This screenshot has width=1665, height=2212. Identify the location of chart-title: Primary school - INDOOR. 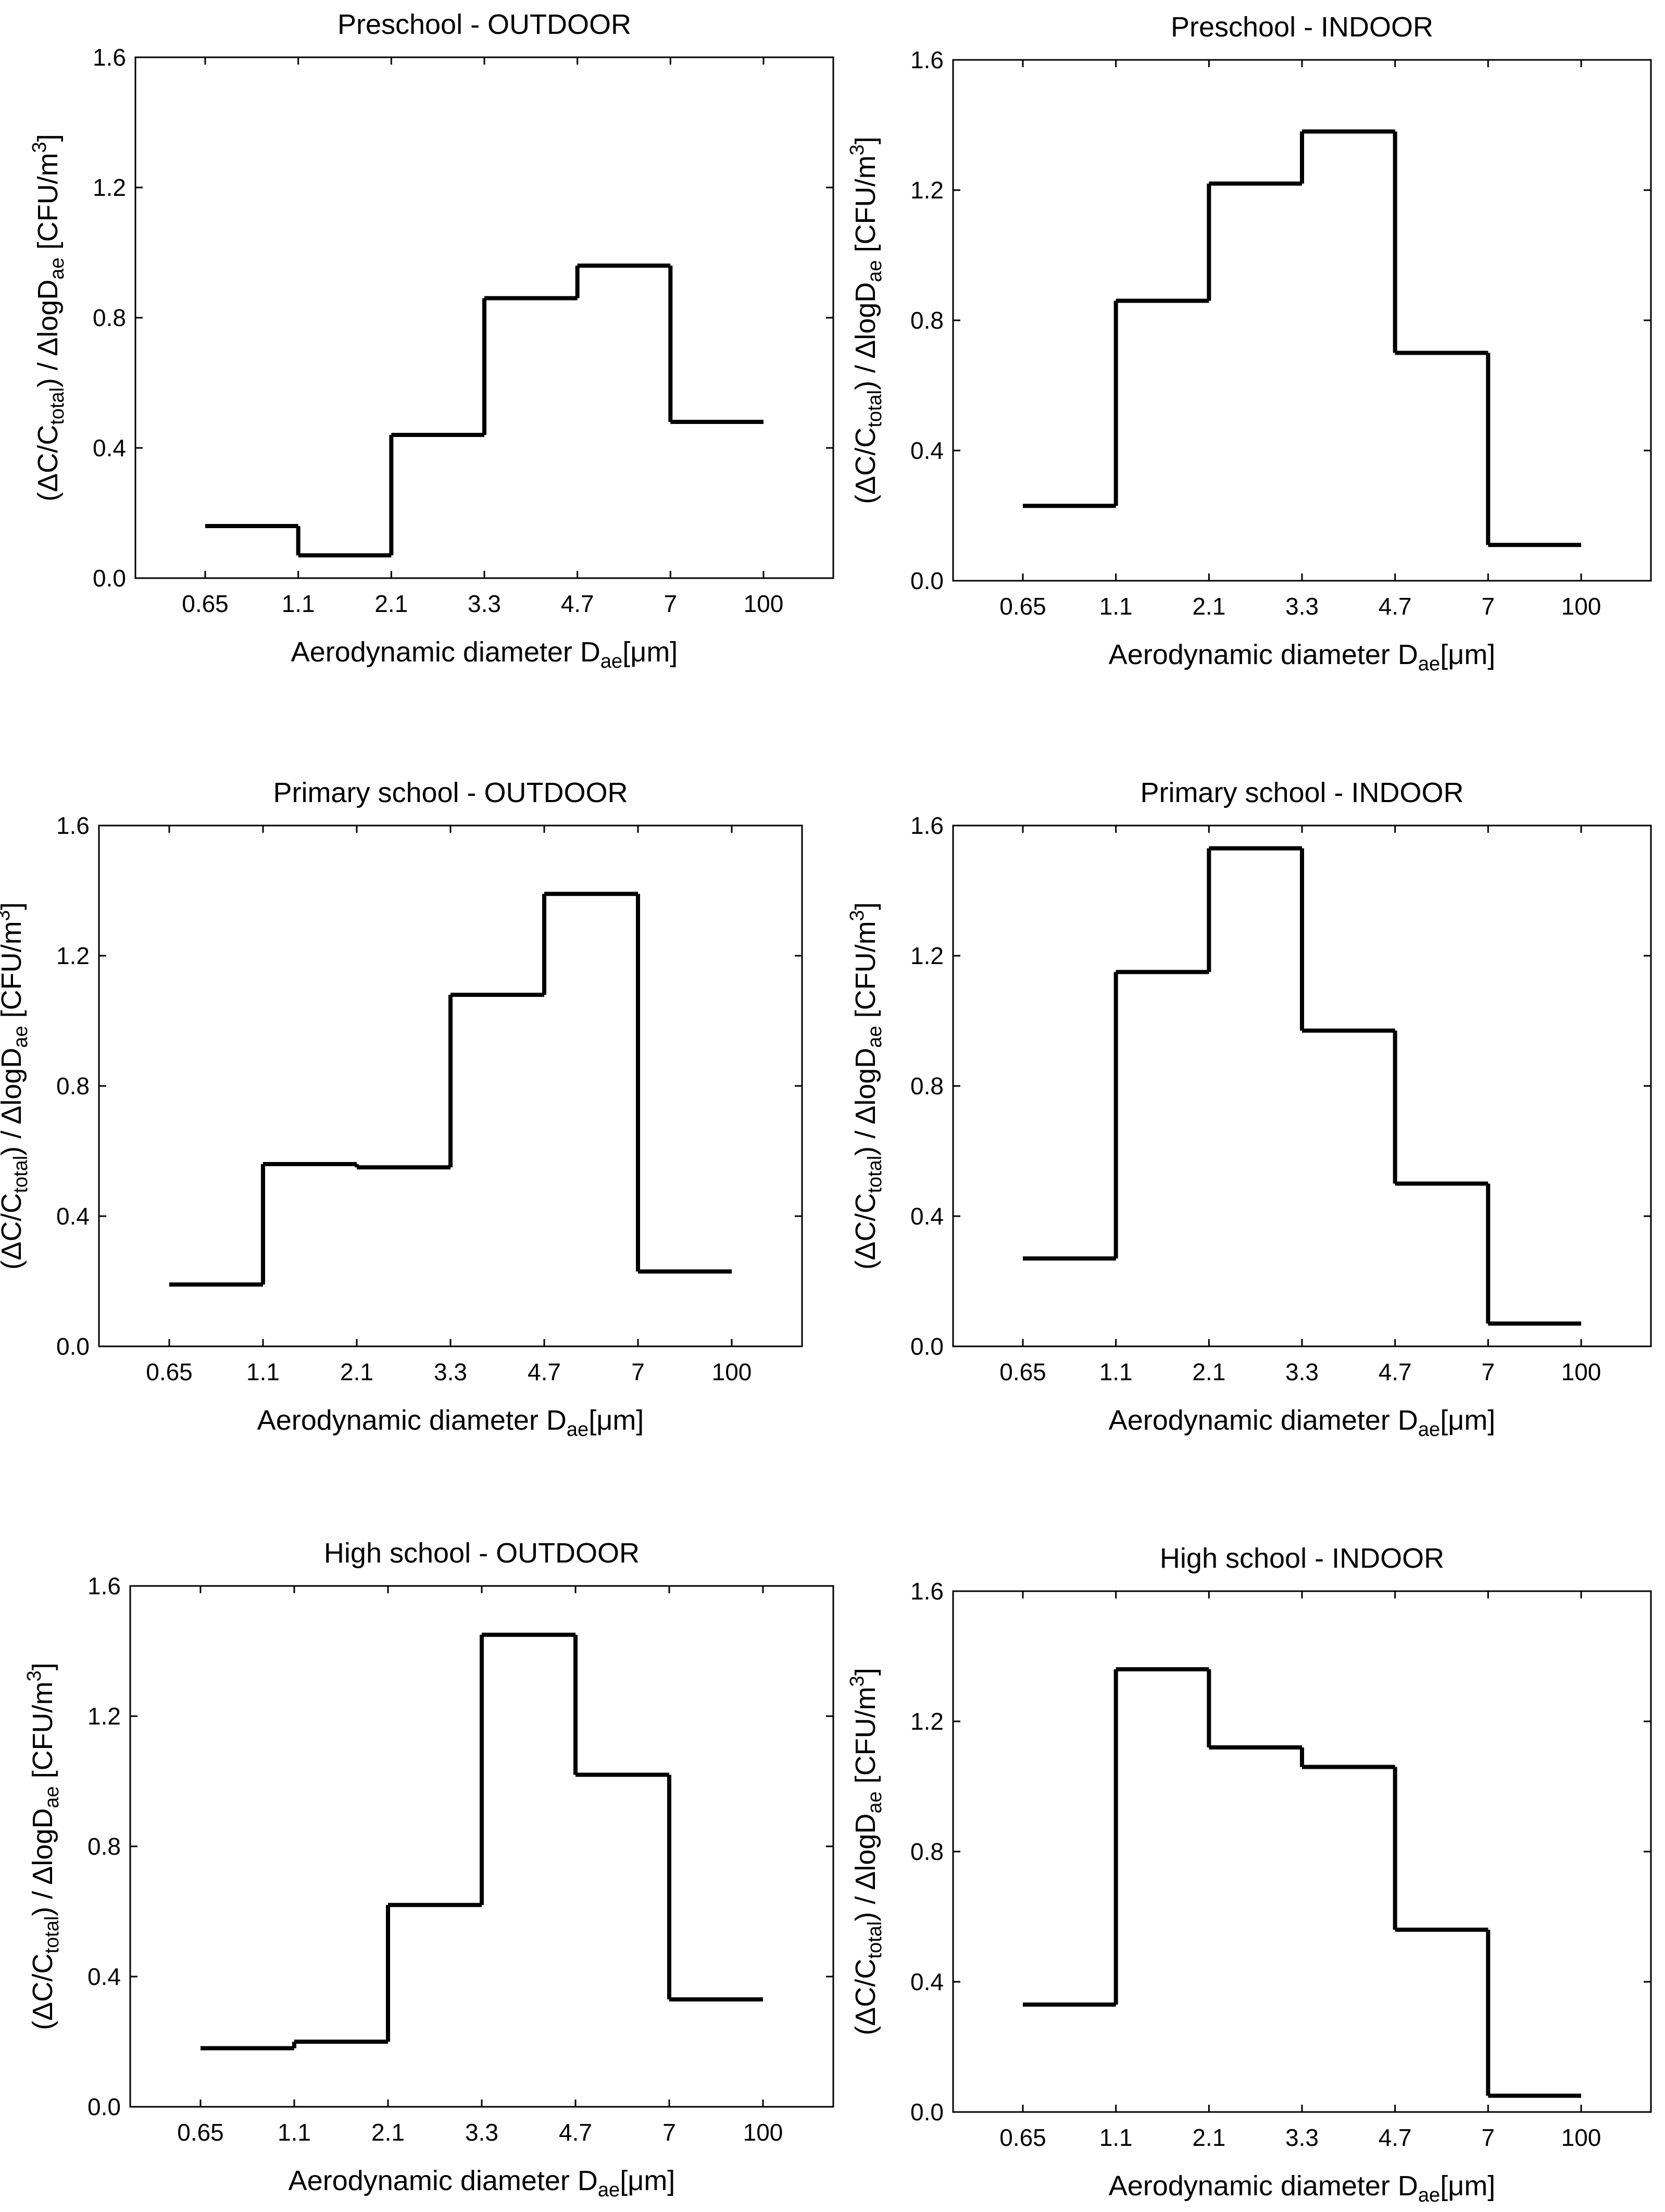
(1301, 792).